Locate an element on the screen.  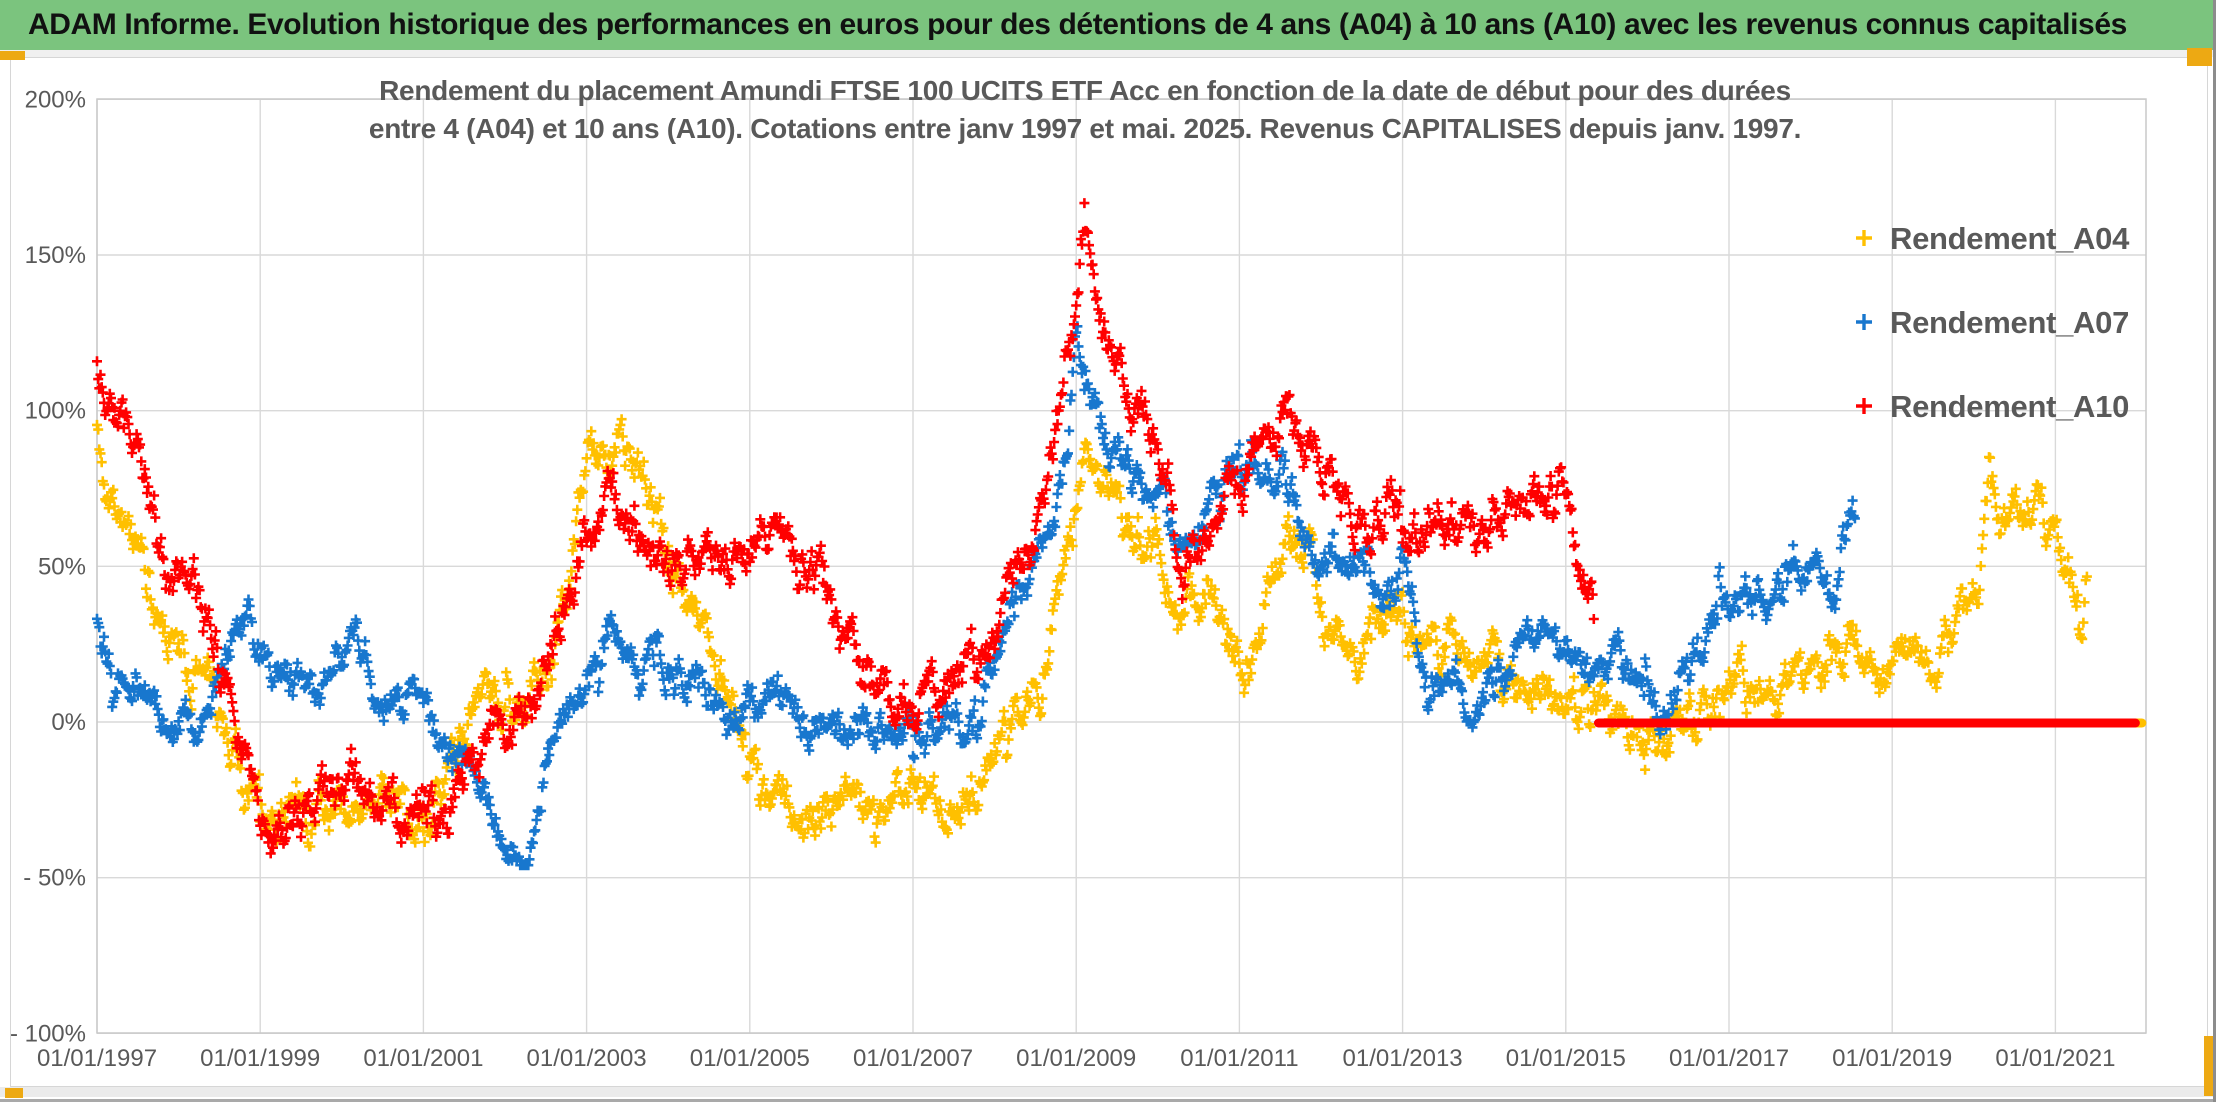
x-axis-tick-label: 01/01/2007 is located at coordinates (913, 1058).